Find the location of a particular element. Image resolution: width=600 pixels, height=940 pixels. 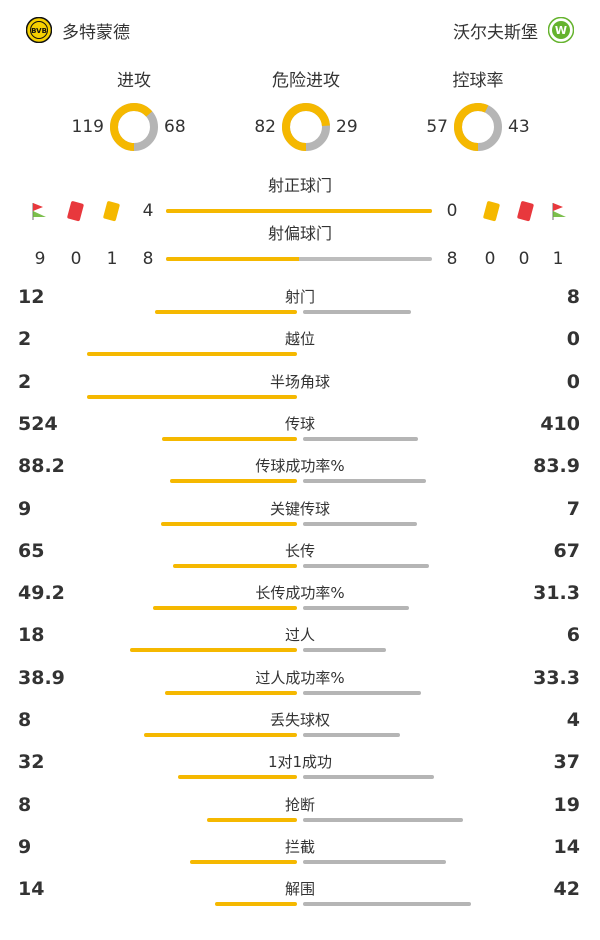

stat-row: 2 越位 0 is located at coordinates (300, 343).